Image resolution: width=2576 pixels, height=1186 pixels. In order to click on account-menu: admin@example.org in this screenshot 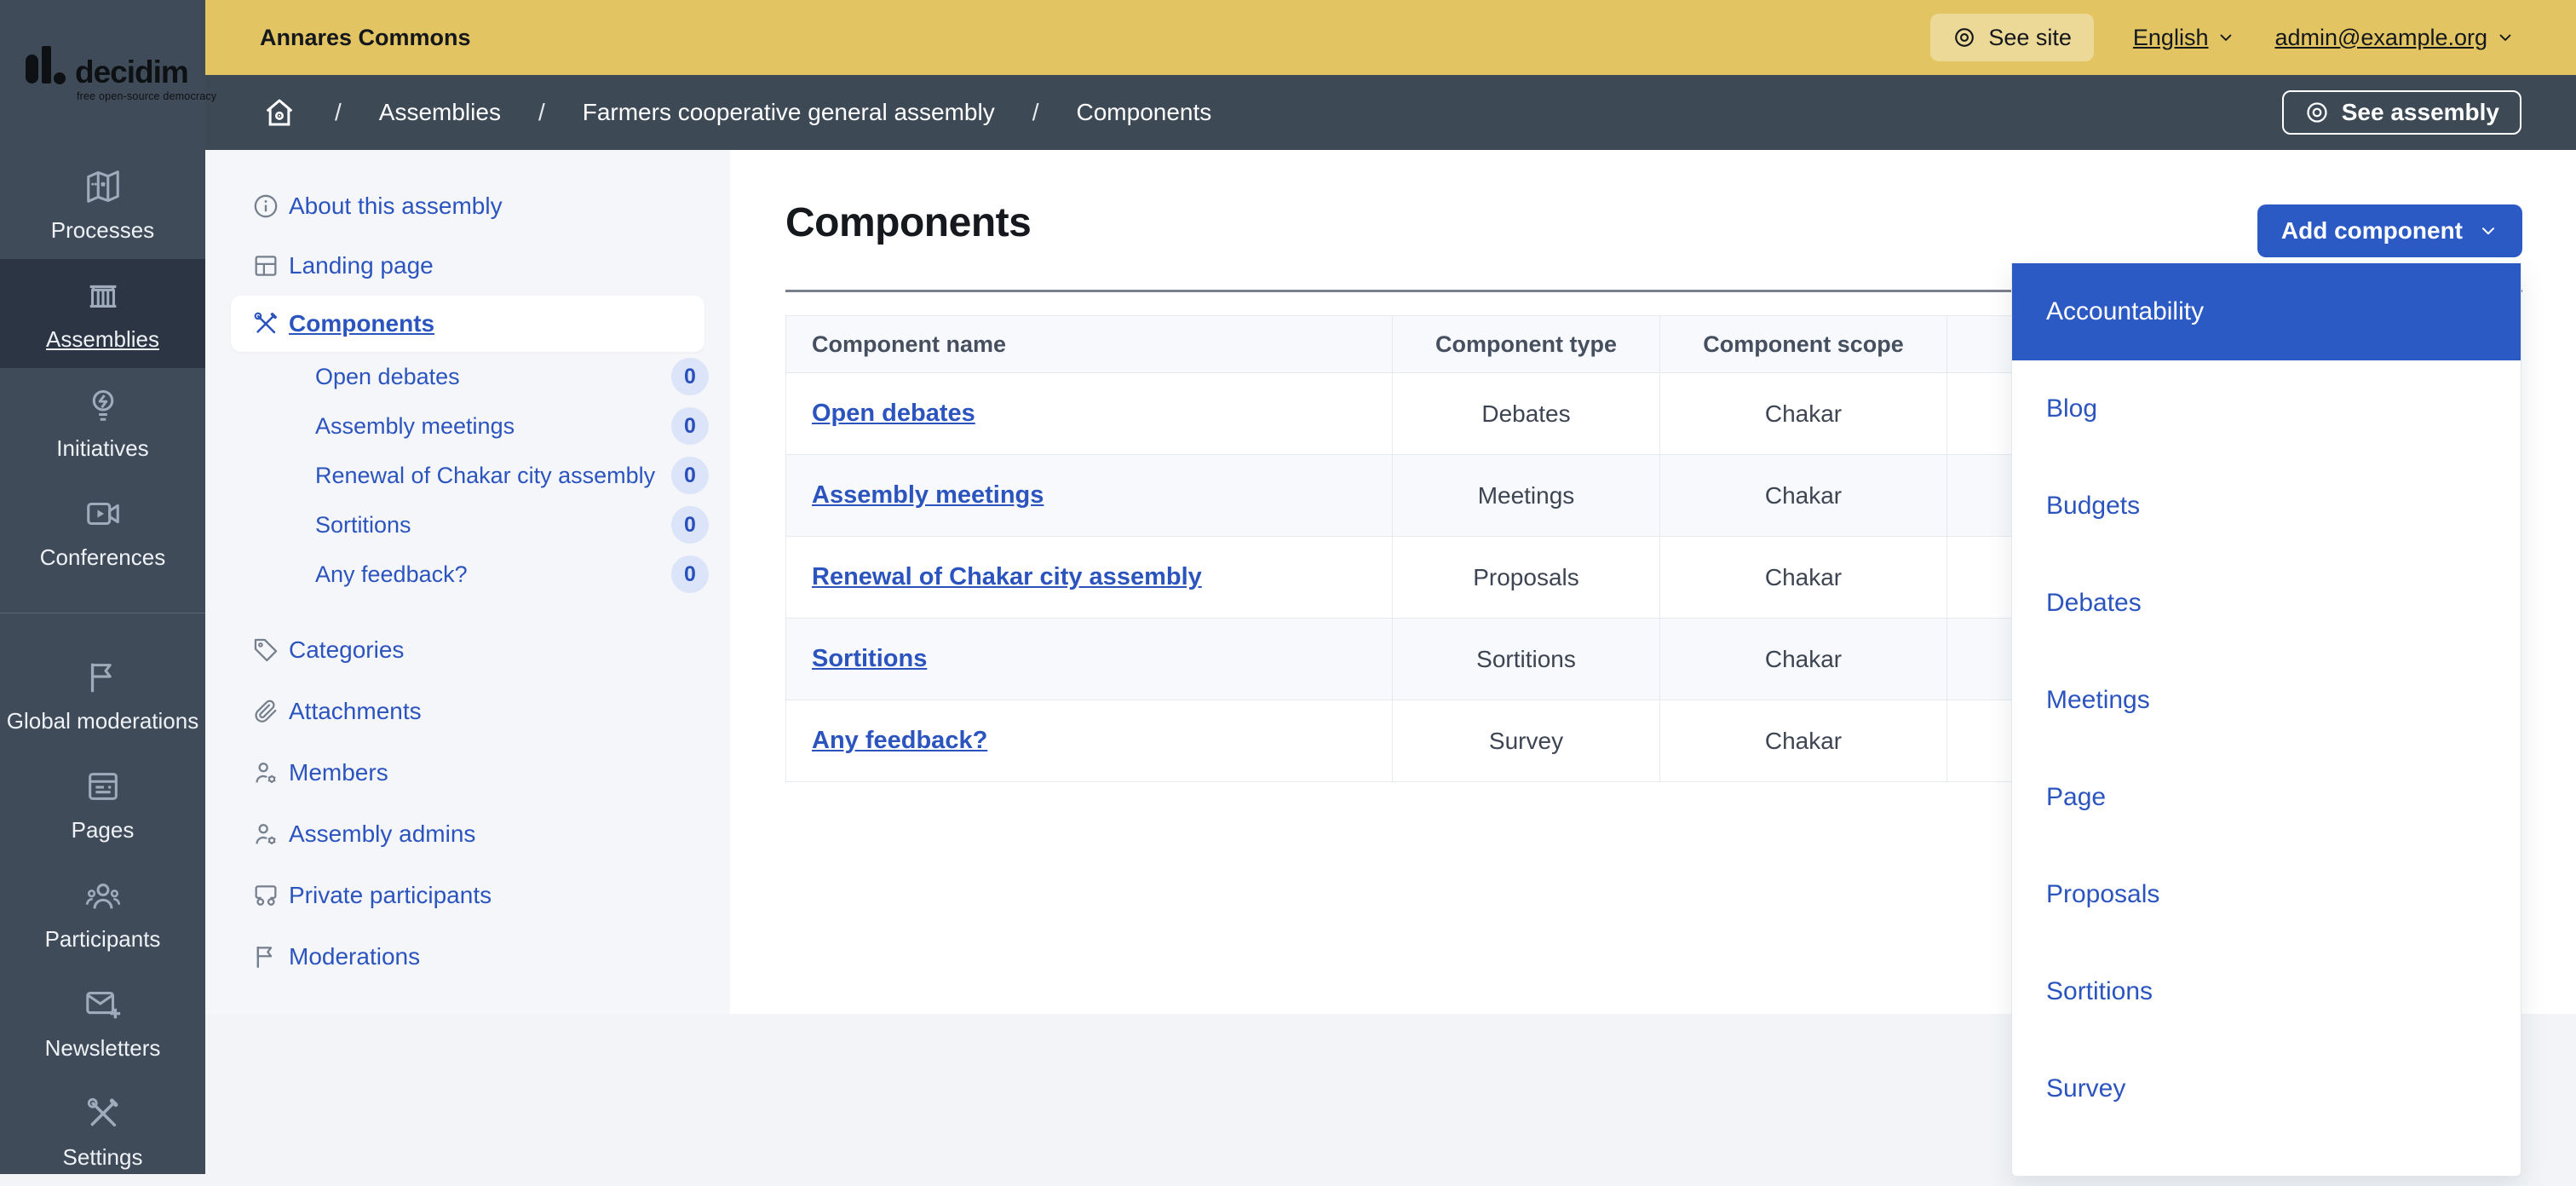, I will do `click(2395, 38)`.